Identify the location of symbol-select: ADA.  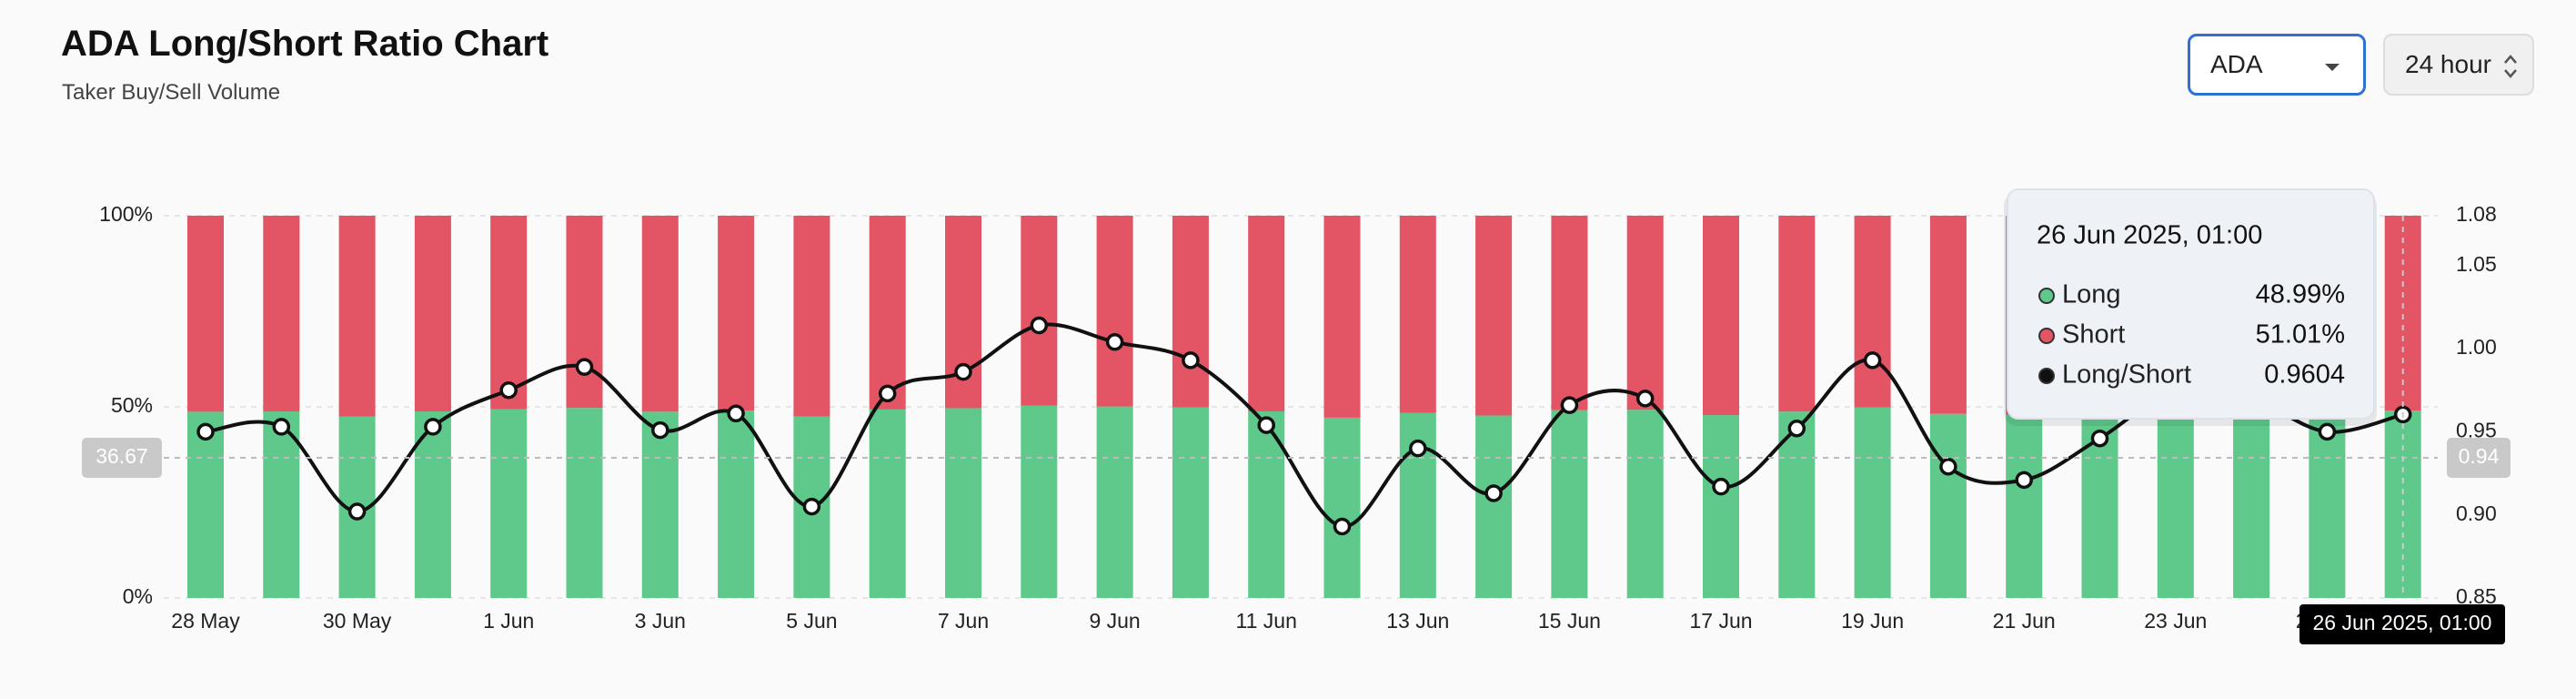
(2277, 65).